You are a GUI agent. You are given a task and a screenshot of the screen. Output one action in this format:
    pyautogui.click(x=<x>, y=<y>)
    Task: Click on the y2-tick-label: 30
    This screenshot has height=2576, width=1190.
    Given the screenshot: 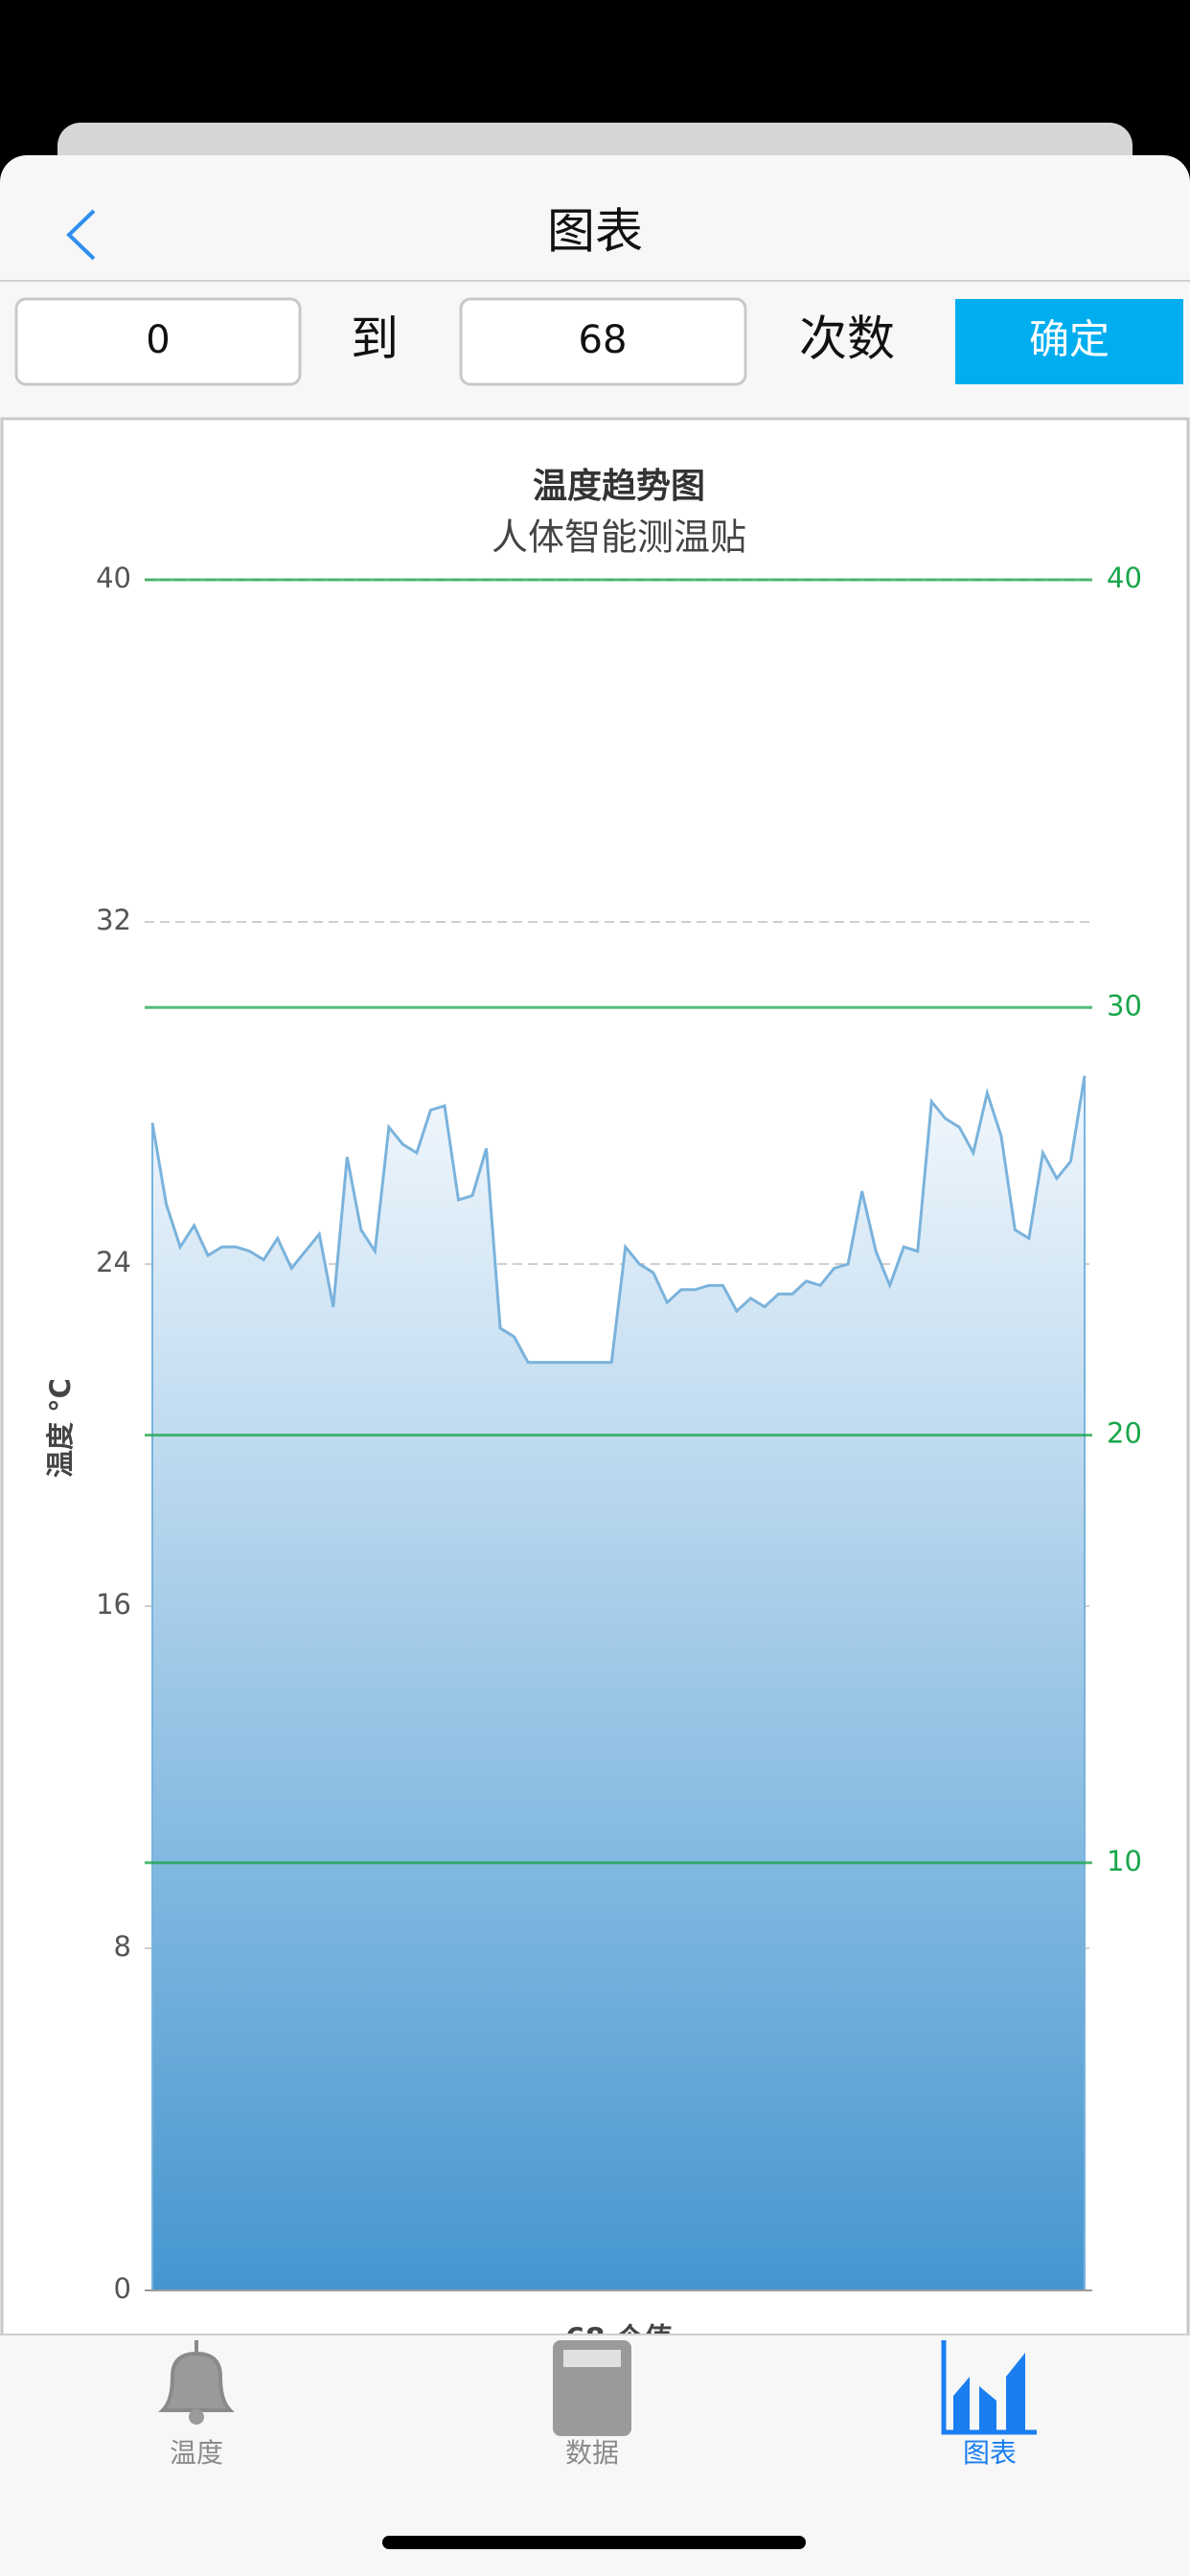 What is the action you would take?
    pyautogui.click(x=1125, y=1005)
    